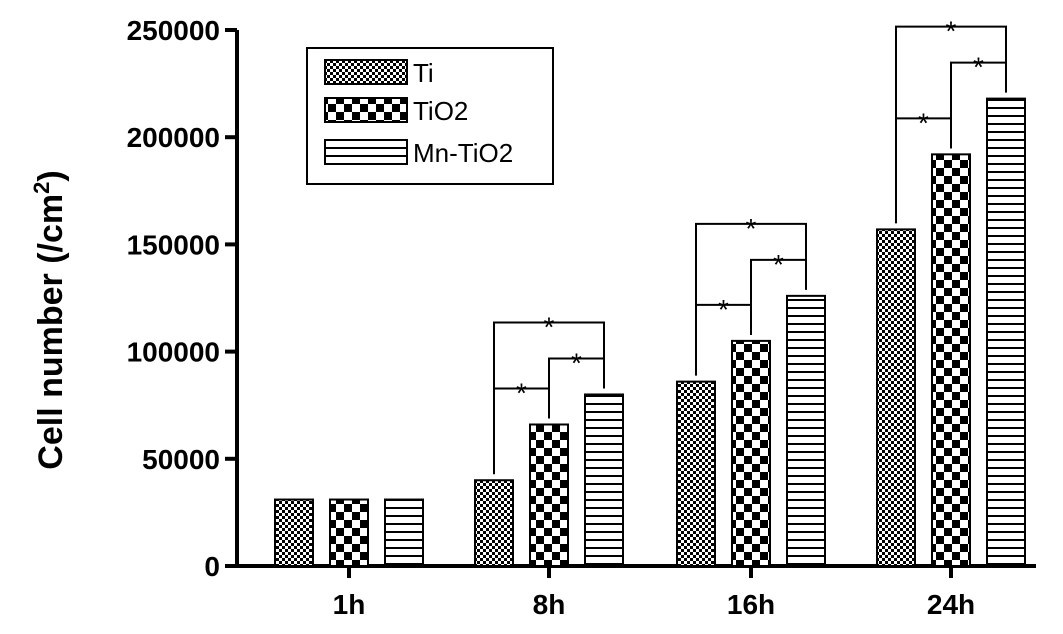  What do you see at coordinates (951, 360) in the screenshot?
I see `bar-tio2-24h` at bounding box center [951, 360].